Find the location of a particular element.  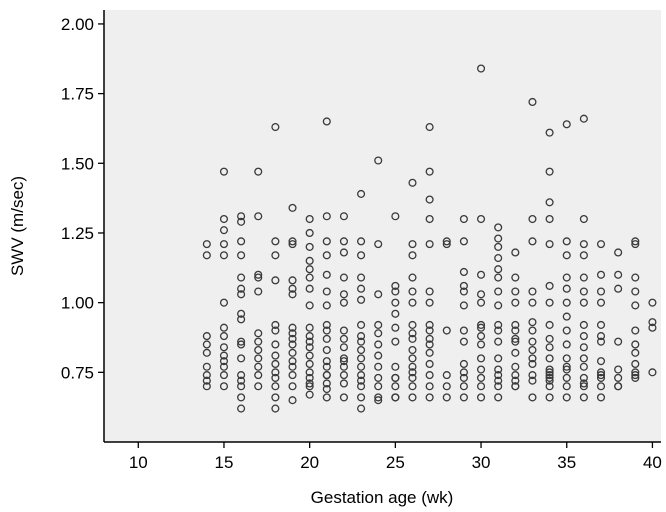

x-tick-label: 30 is located at coordinates (481, 462).